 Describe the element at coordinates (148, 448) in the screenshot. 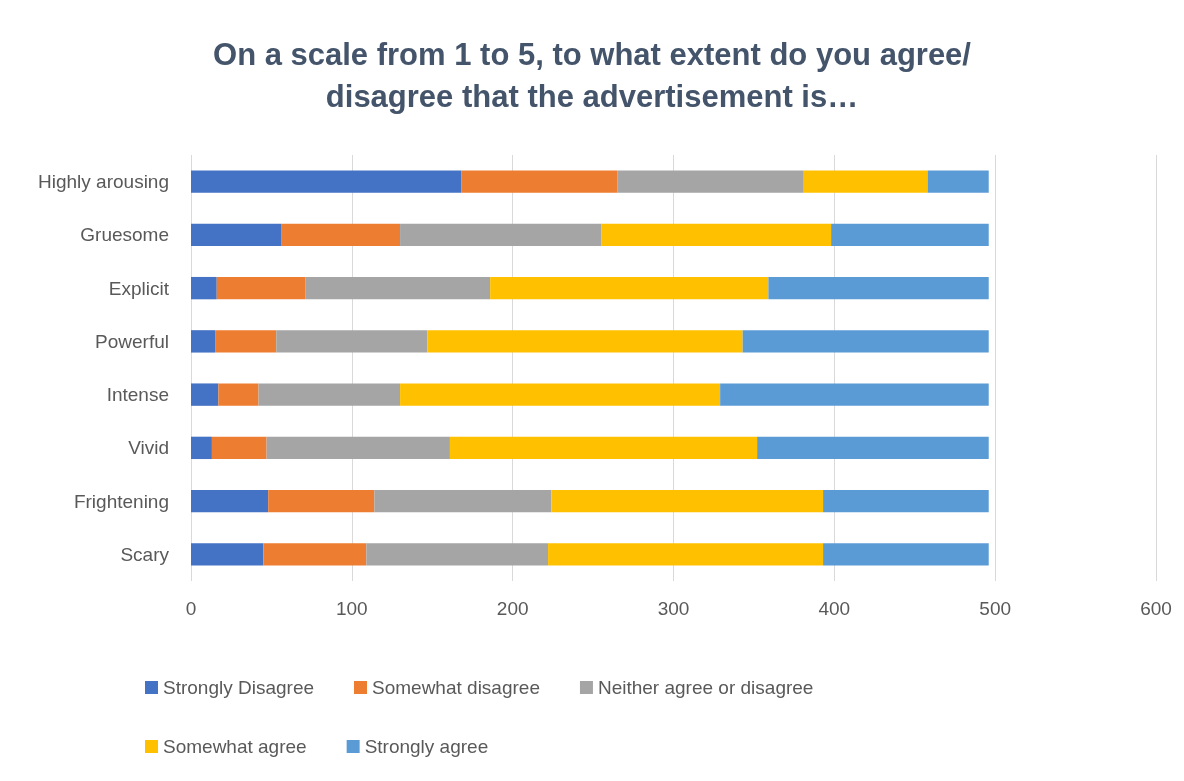

I see `y-tick-label: Vivid` at that location.